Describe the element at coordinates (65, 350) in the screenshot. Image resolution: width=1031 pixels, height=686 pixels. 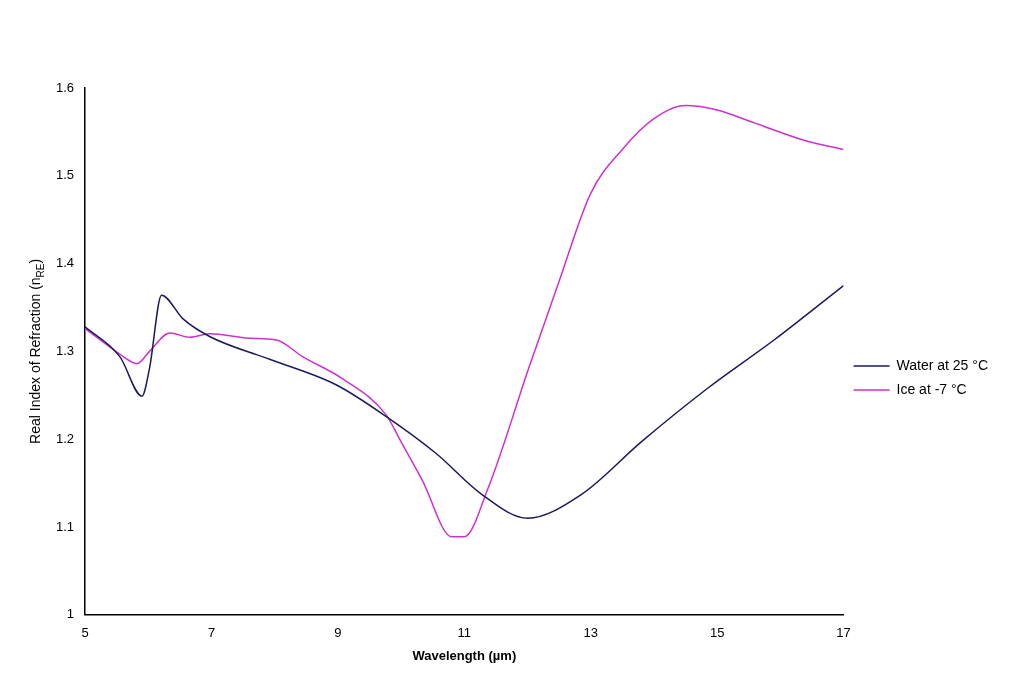
I see `y-tick-label: 1.3` at that location.